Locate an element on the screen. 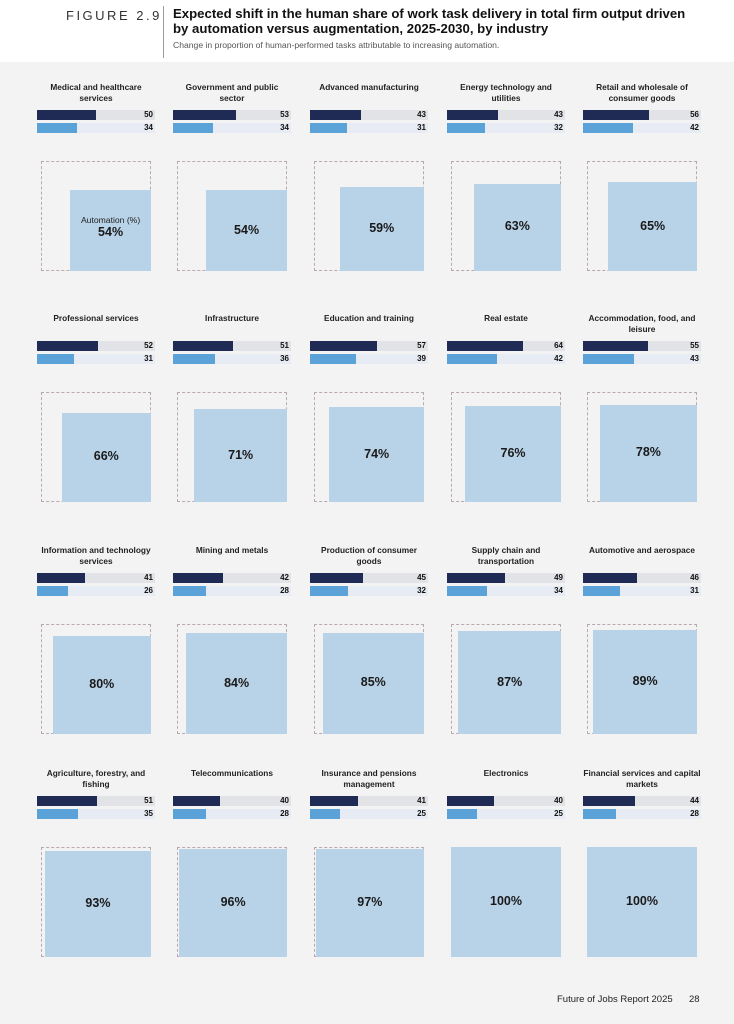  figure-label: FIGURE 2.9 is located at coordinates (114, 15).